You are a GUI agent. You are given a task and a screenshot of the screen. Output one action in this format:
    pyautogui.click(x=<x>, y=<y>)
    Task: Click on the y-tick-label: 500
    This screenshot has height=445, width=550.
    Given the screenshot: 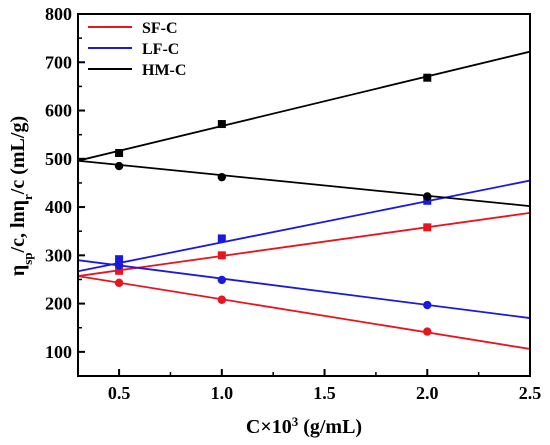 What is the action you would take?
    pyautogui.click(x=58, y=159)
    